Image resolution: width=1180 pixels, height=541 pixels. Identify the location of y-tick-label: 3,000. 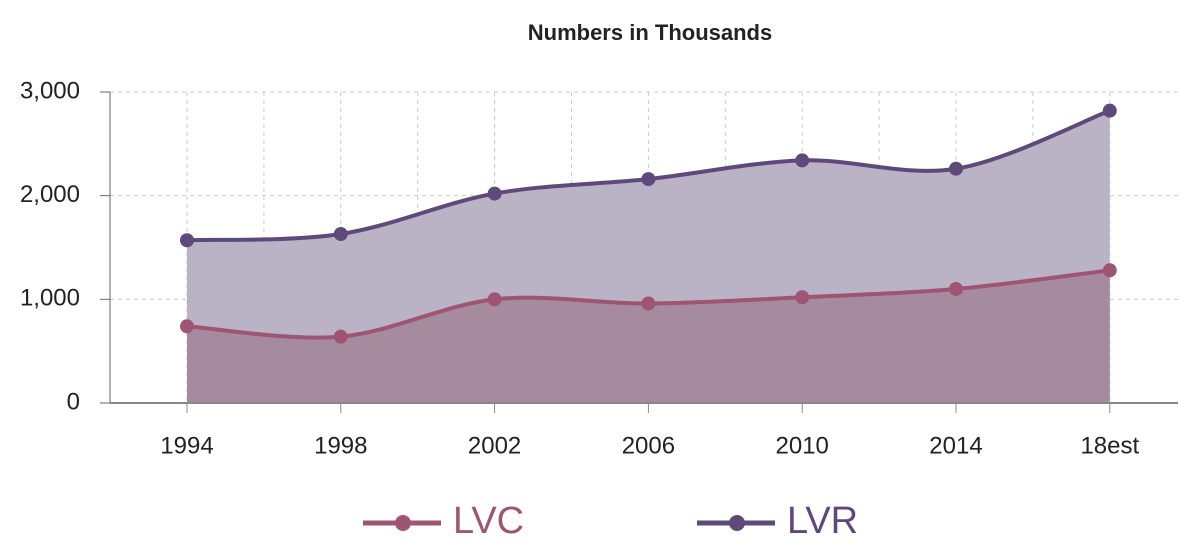
(50, 90).